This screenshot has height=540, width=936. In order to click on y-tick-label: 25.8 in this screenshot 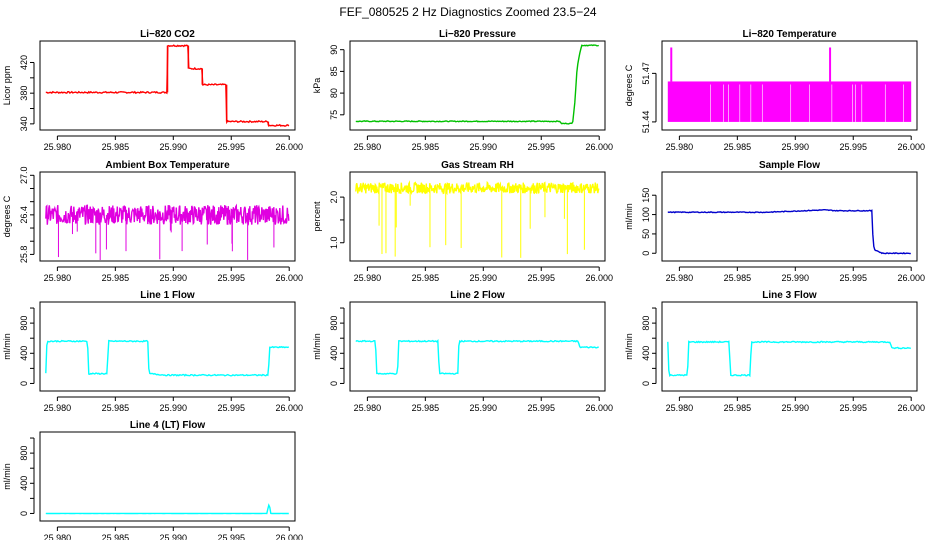, I will do `click(24, 255)`.